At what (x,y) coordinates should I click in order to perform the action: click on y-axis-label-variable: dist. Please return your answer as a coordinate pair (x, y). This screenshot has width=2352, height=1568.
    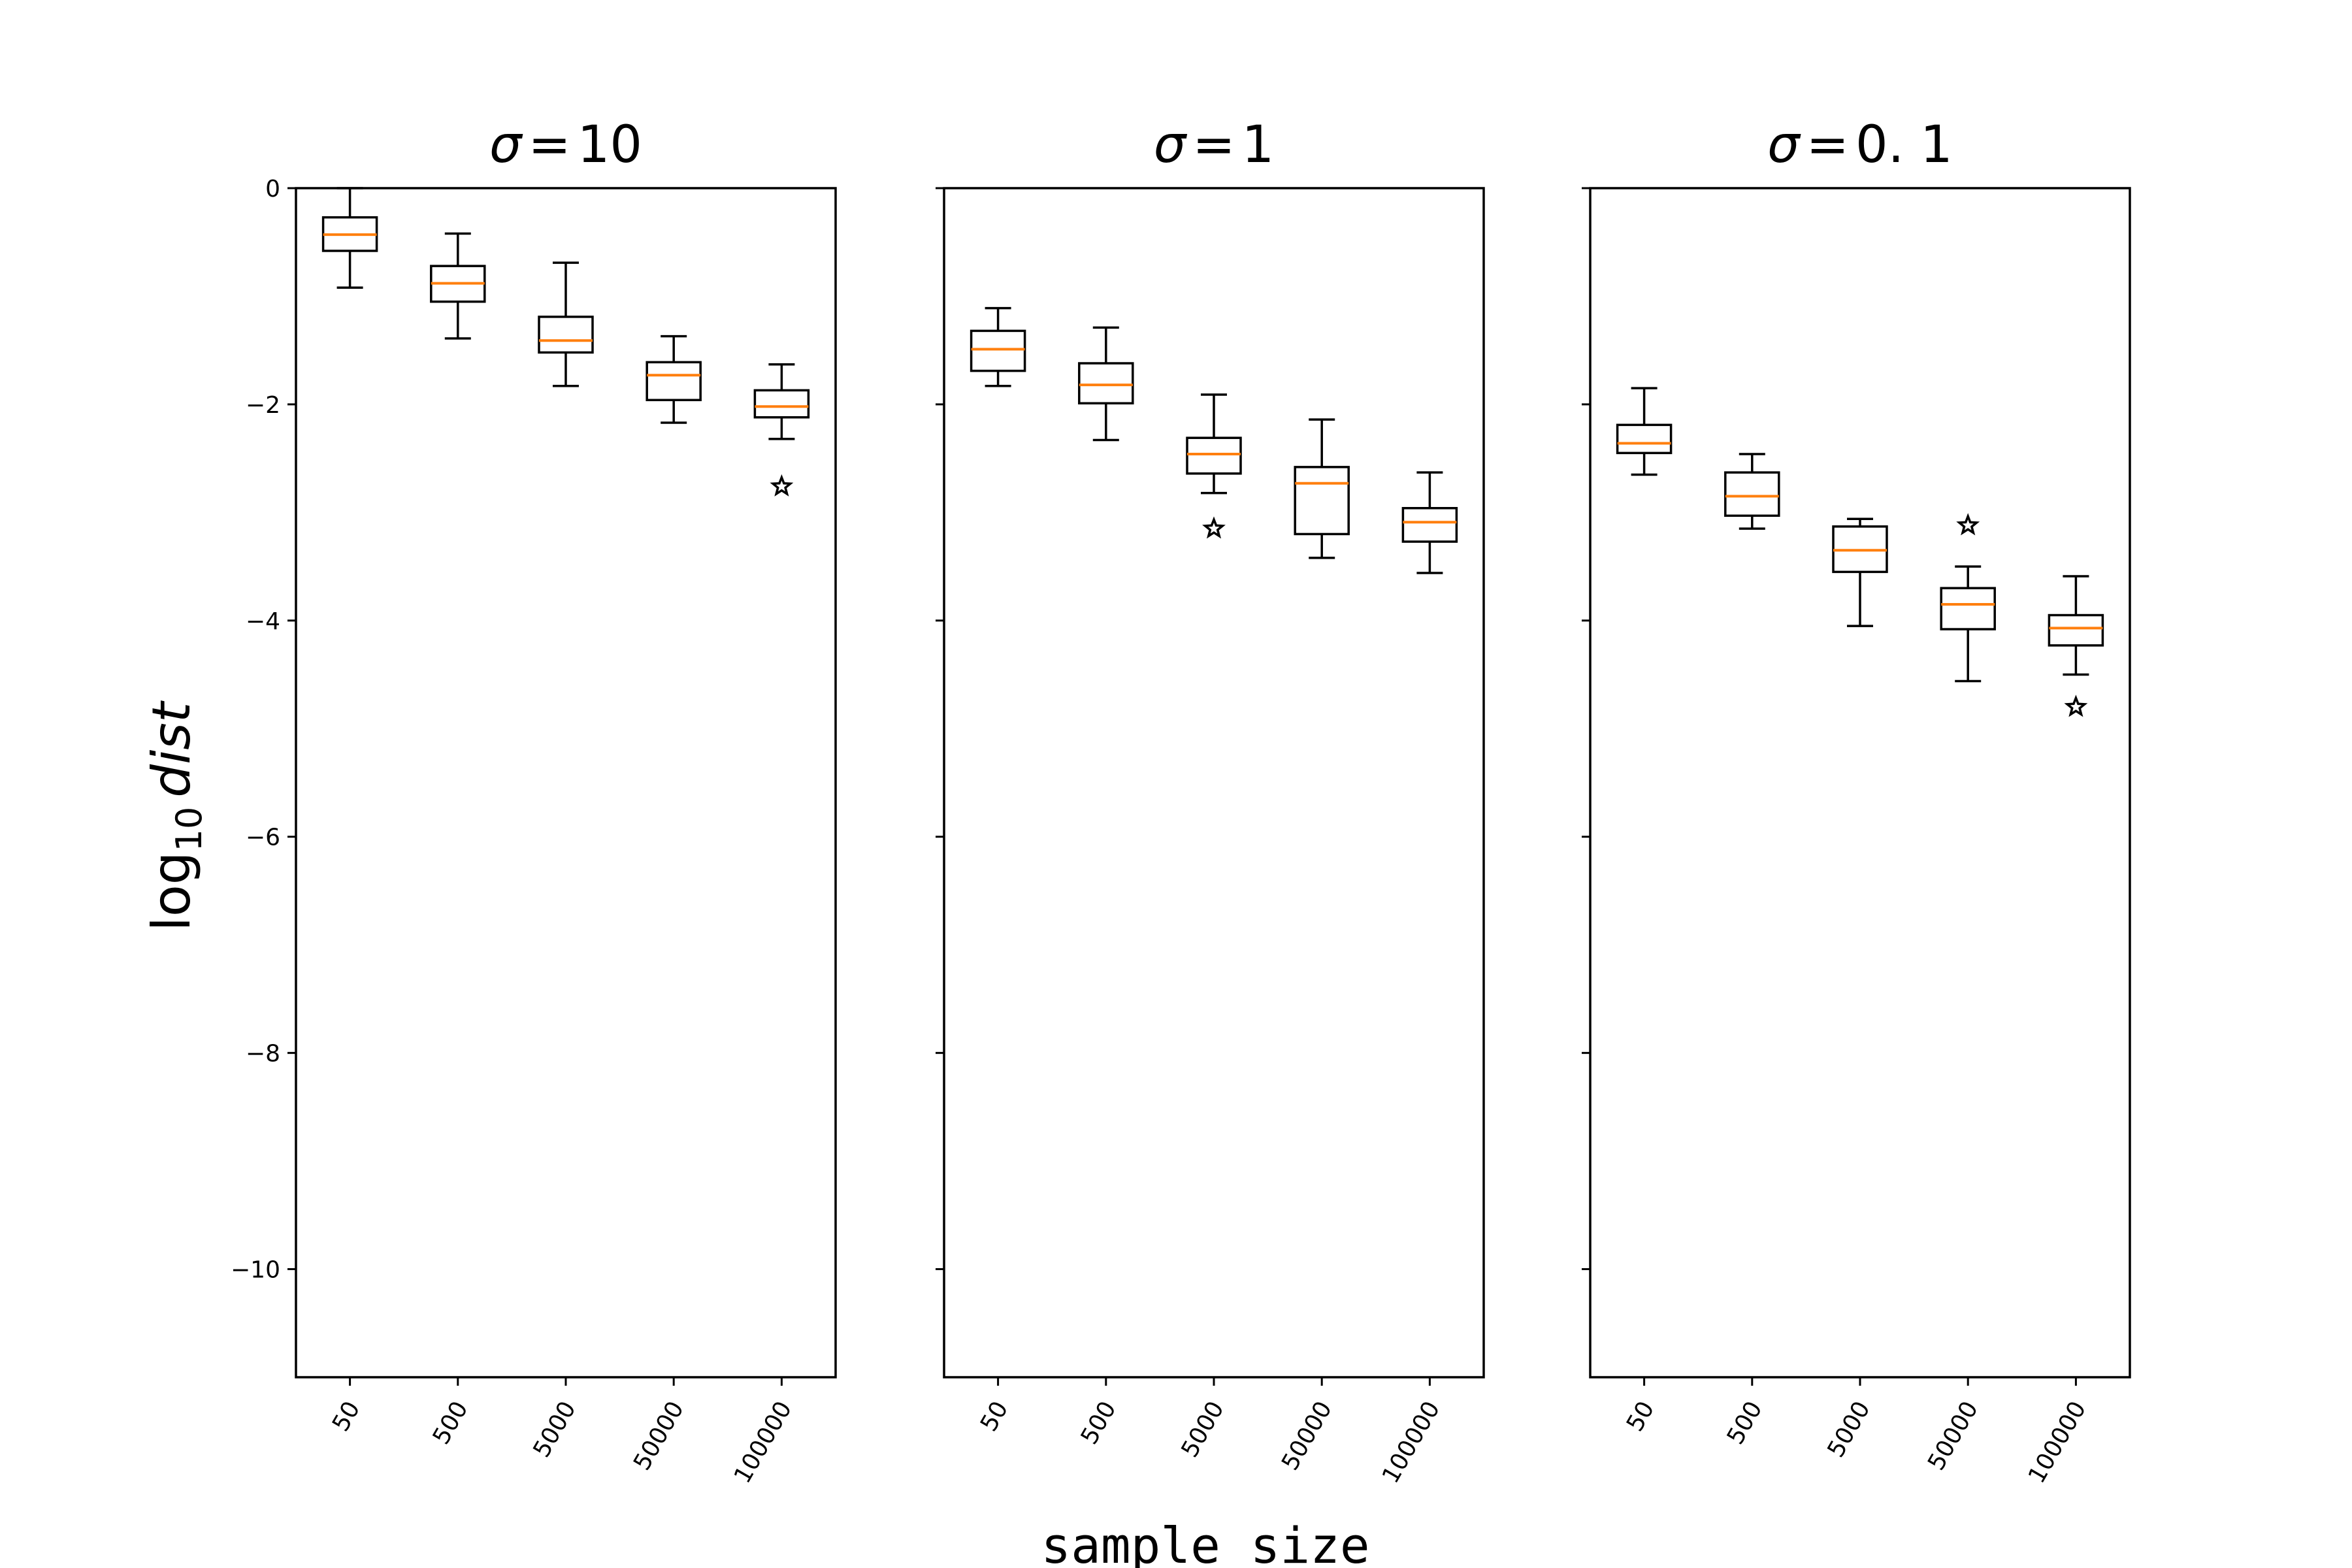
    Looking at the image, I should click on (171, 749).